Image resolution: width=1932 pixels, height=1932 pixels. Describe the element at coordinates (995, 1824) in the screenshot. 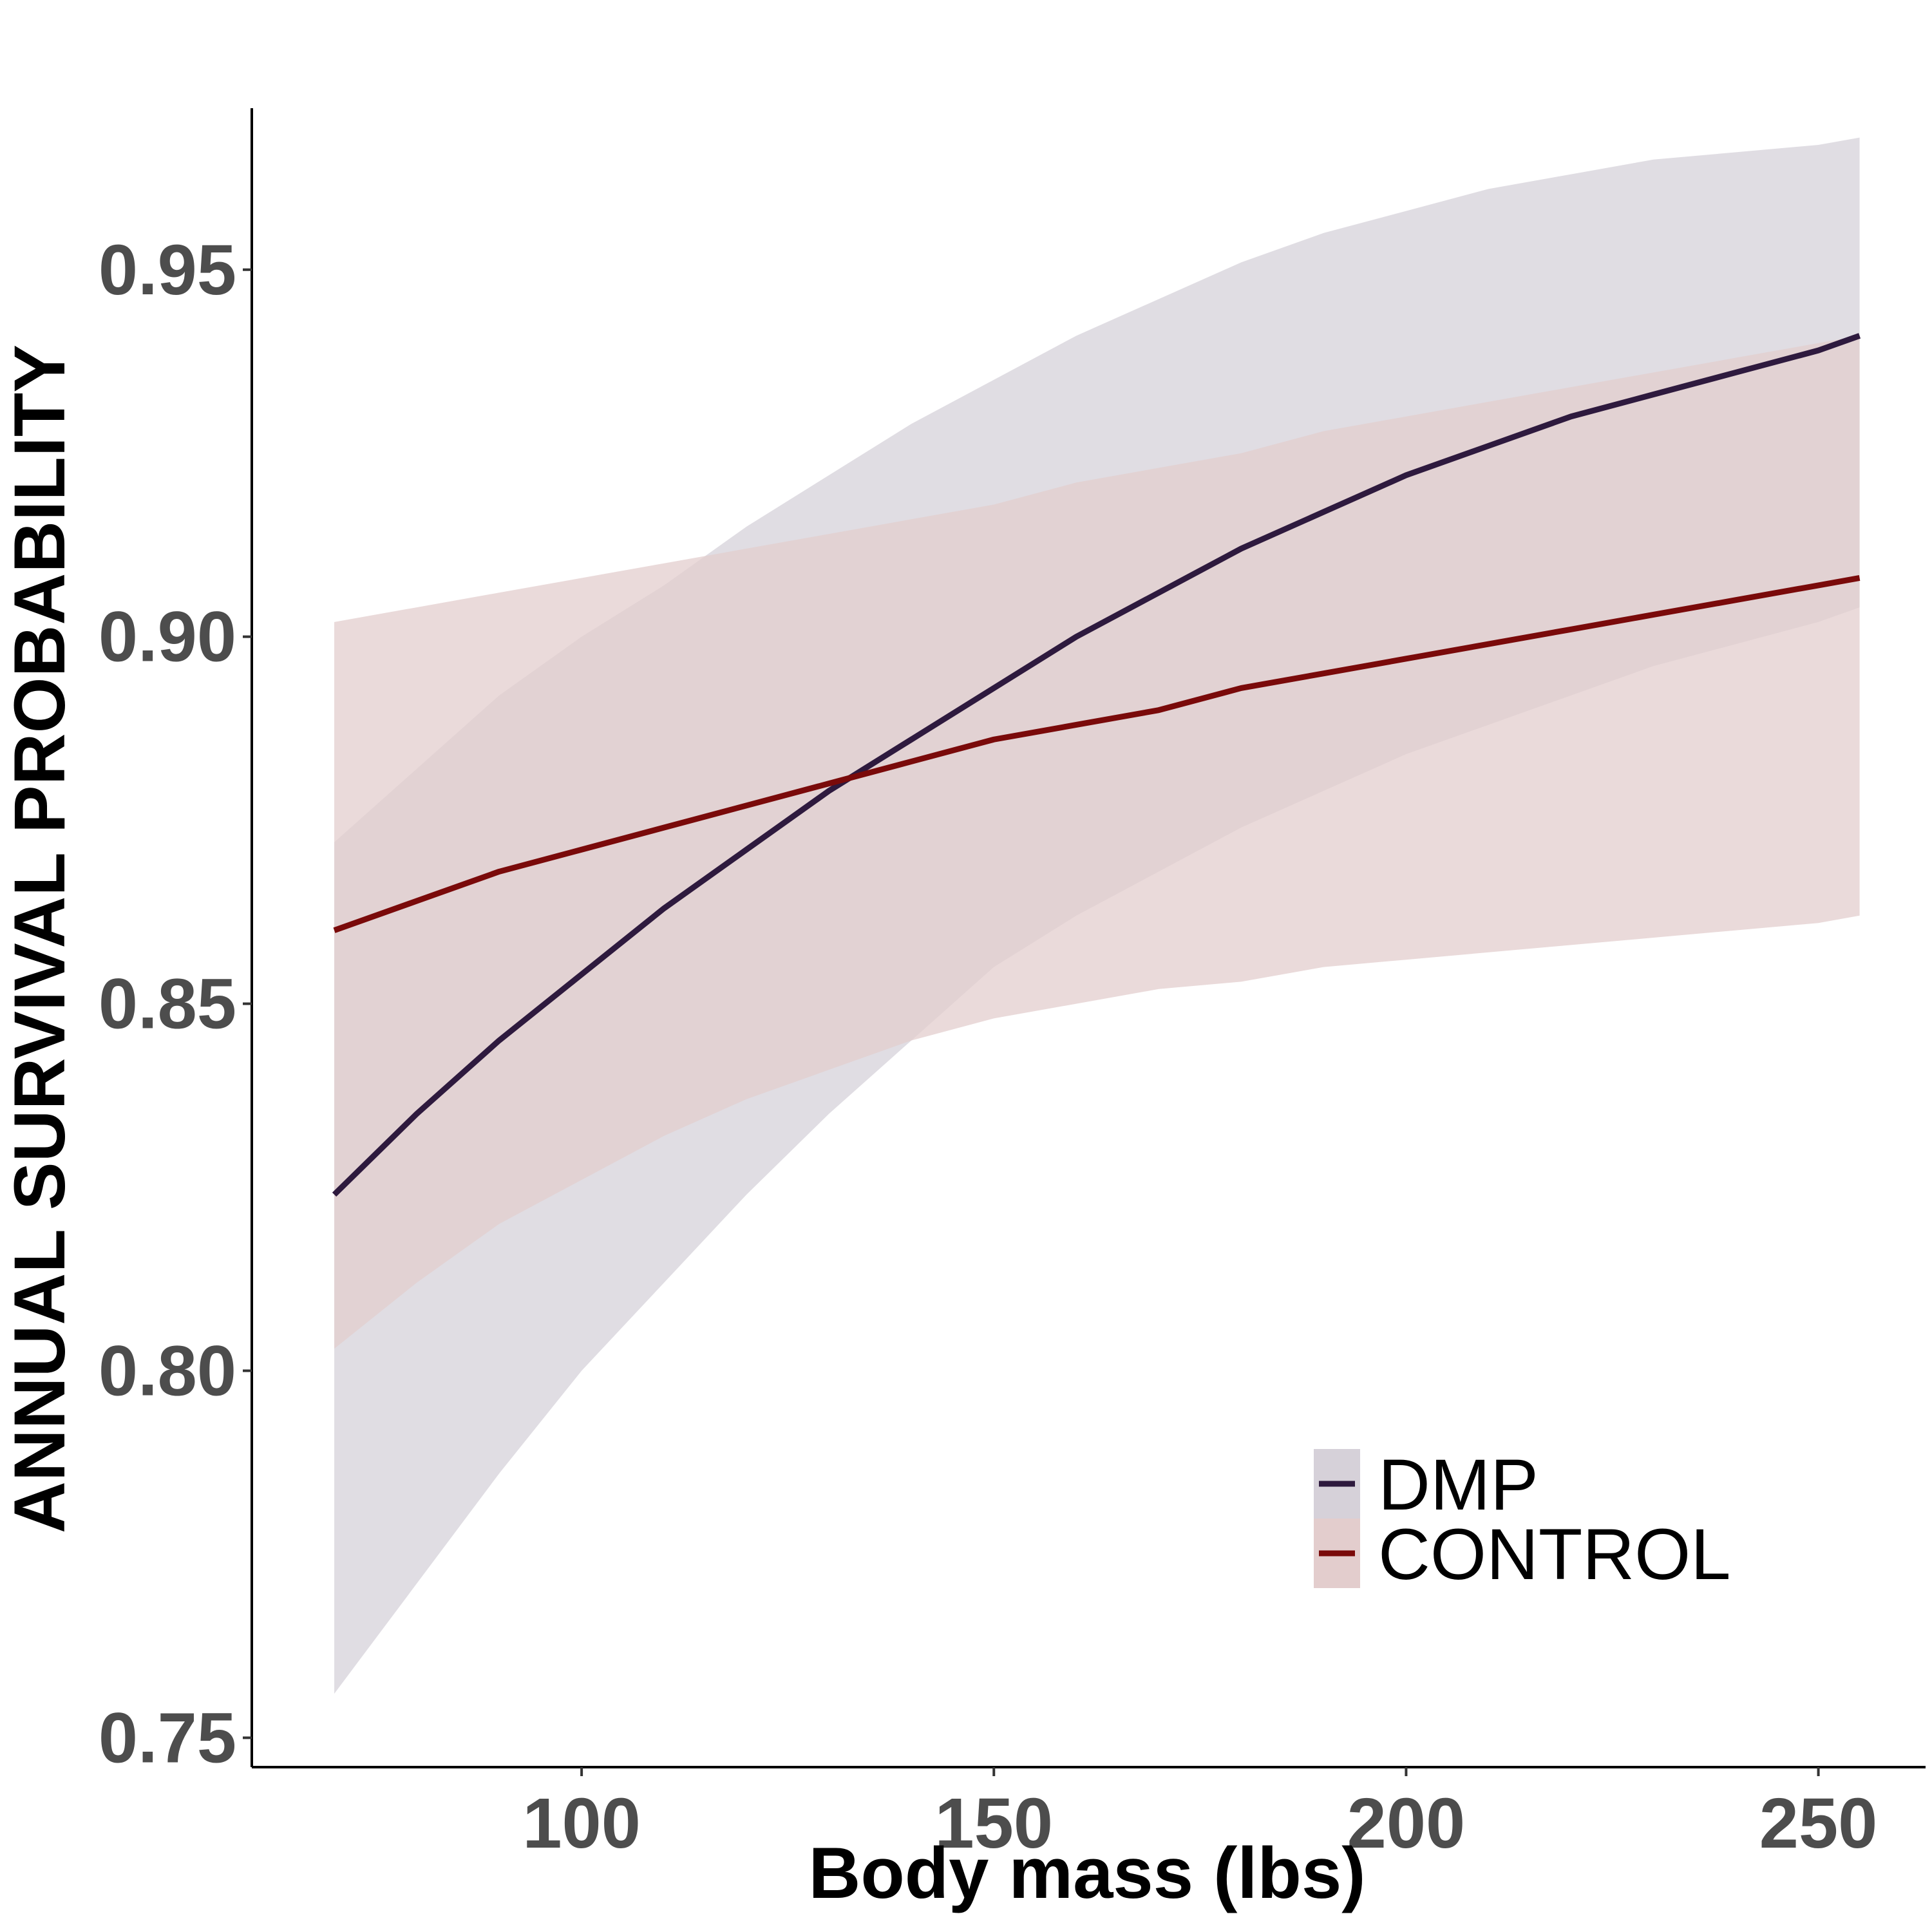

I see `x-tick-label: 150` at that location.